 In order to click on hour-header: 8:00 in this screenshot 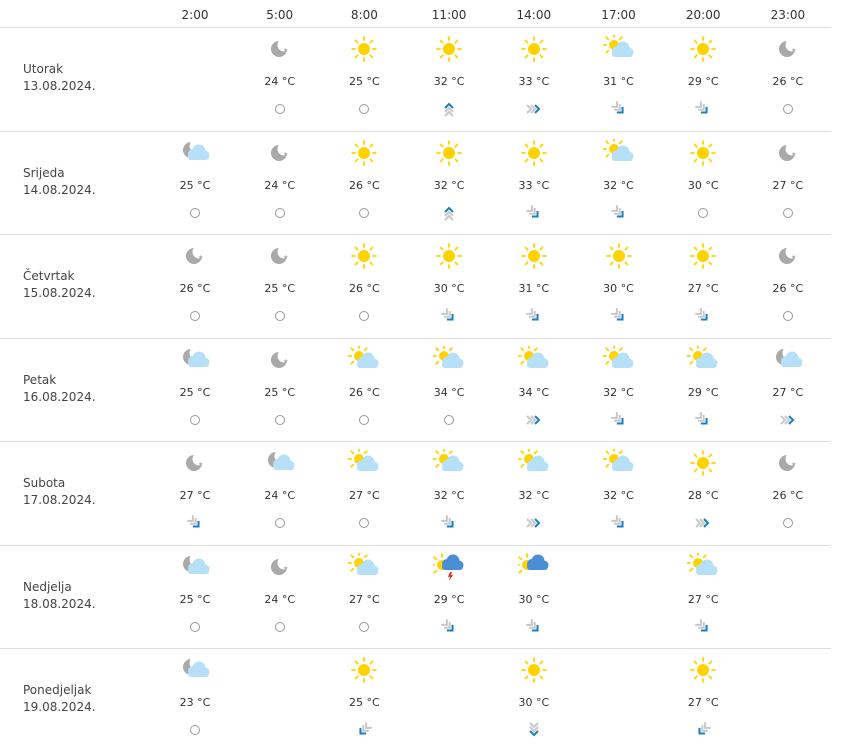, I will do `click(364, 15)`.